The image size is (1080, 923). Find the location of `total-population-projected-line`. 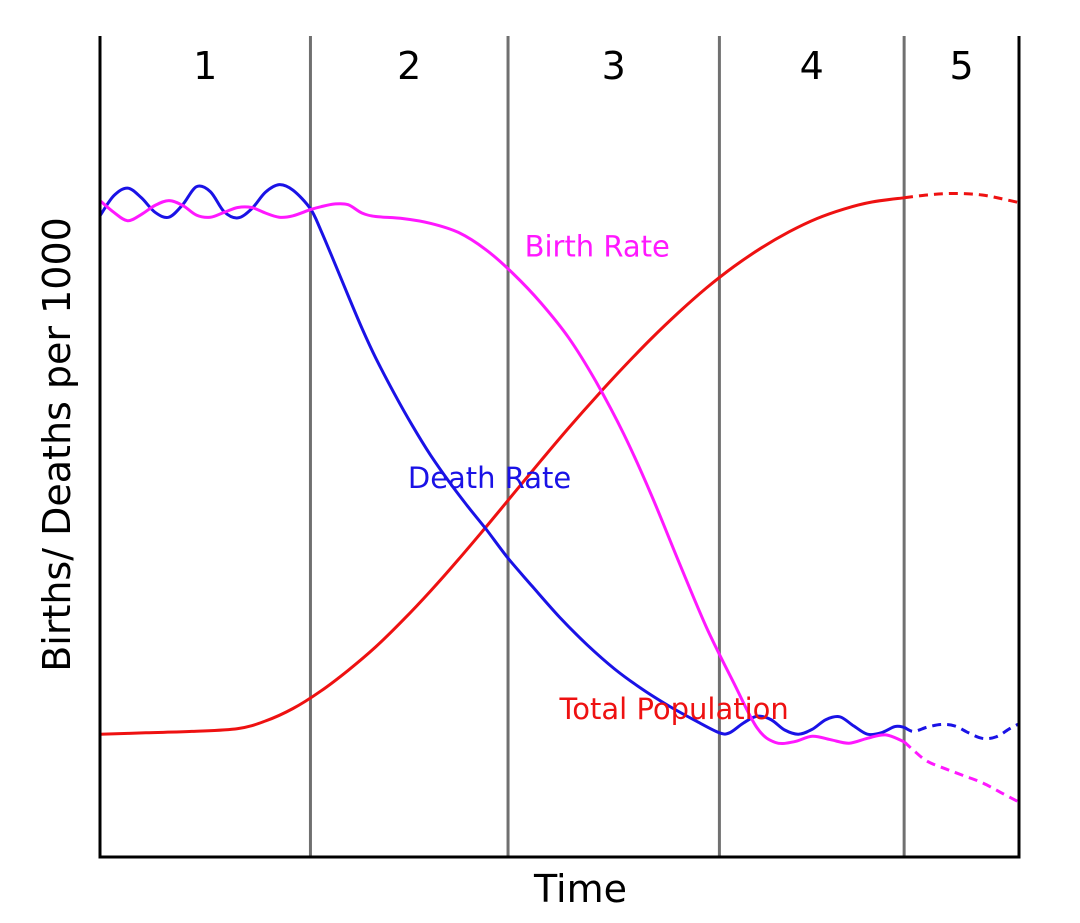

total-population-projected-line is located at coordinates (961, 198).